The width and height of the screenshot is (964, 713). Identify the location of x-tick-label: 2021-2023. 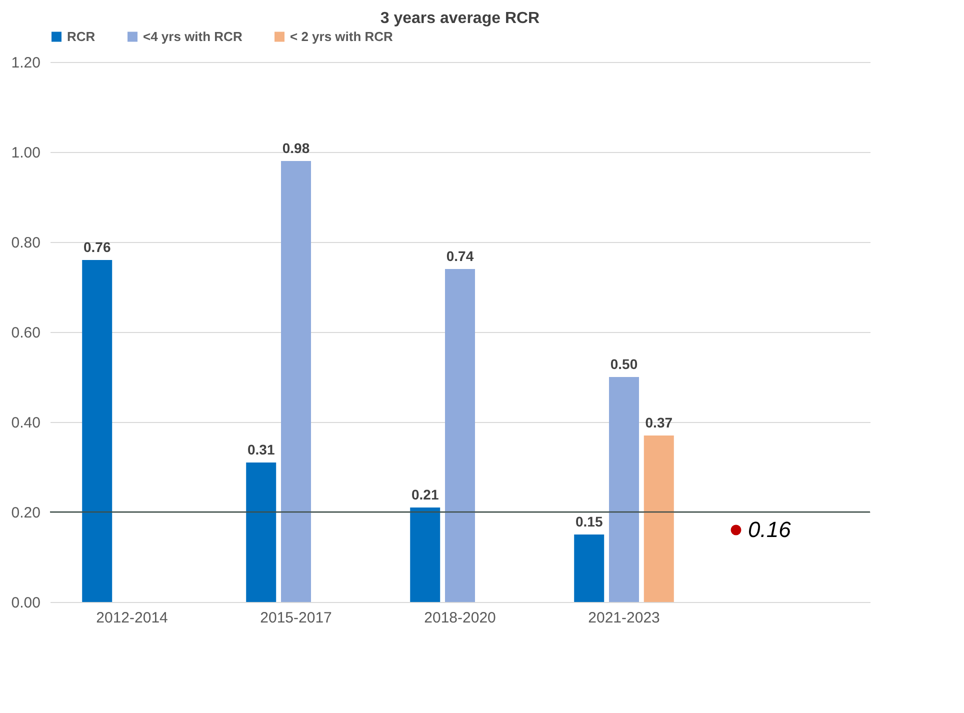
(624, 618).